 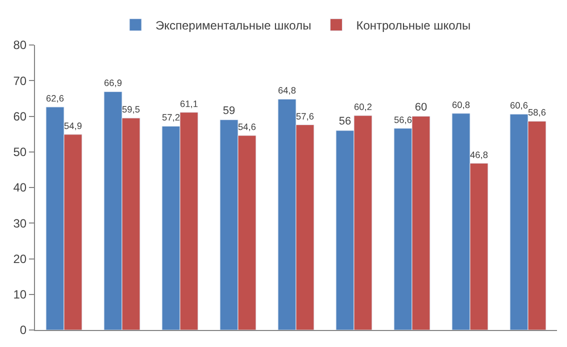 I want to click on legend-label: Экспериментальные школы, so click(x=234, y=25).